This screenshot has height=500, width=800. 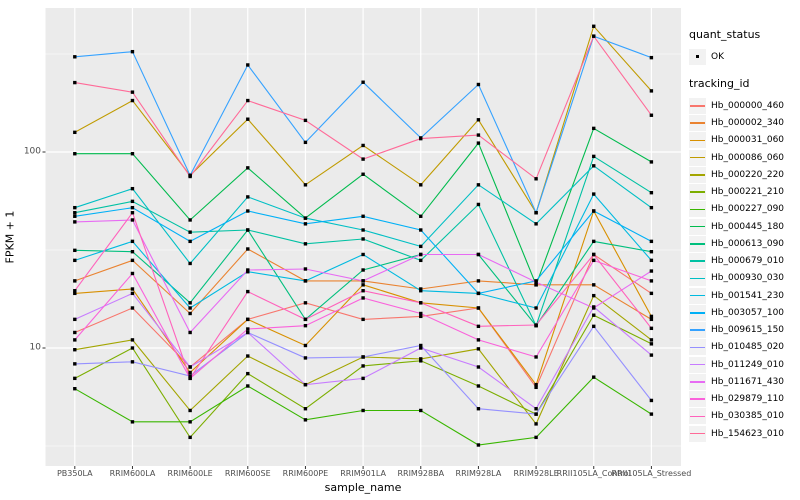 What do you see at coordinates (748, 381) in the screenshot?
I see `legend-item-label: Hb_011671_430` at bounding box center [748, 381].